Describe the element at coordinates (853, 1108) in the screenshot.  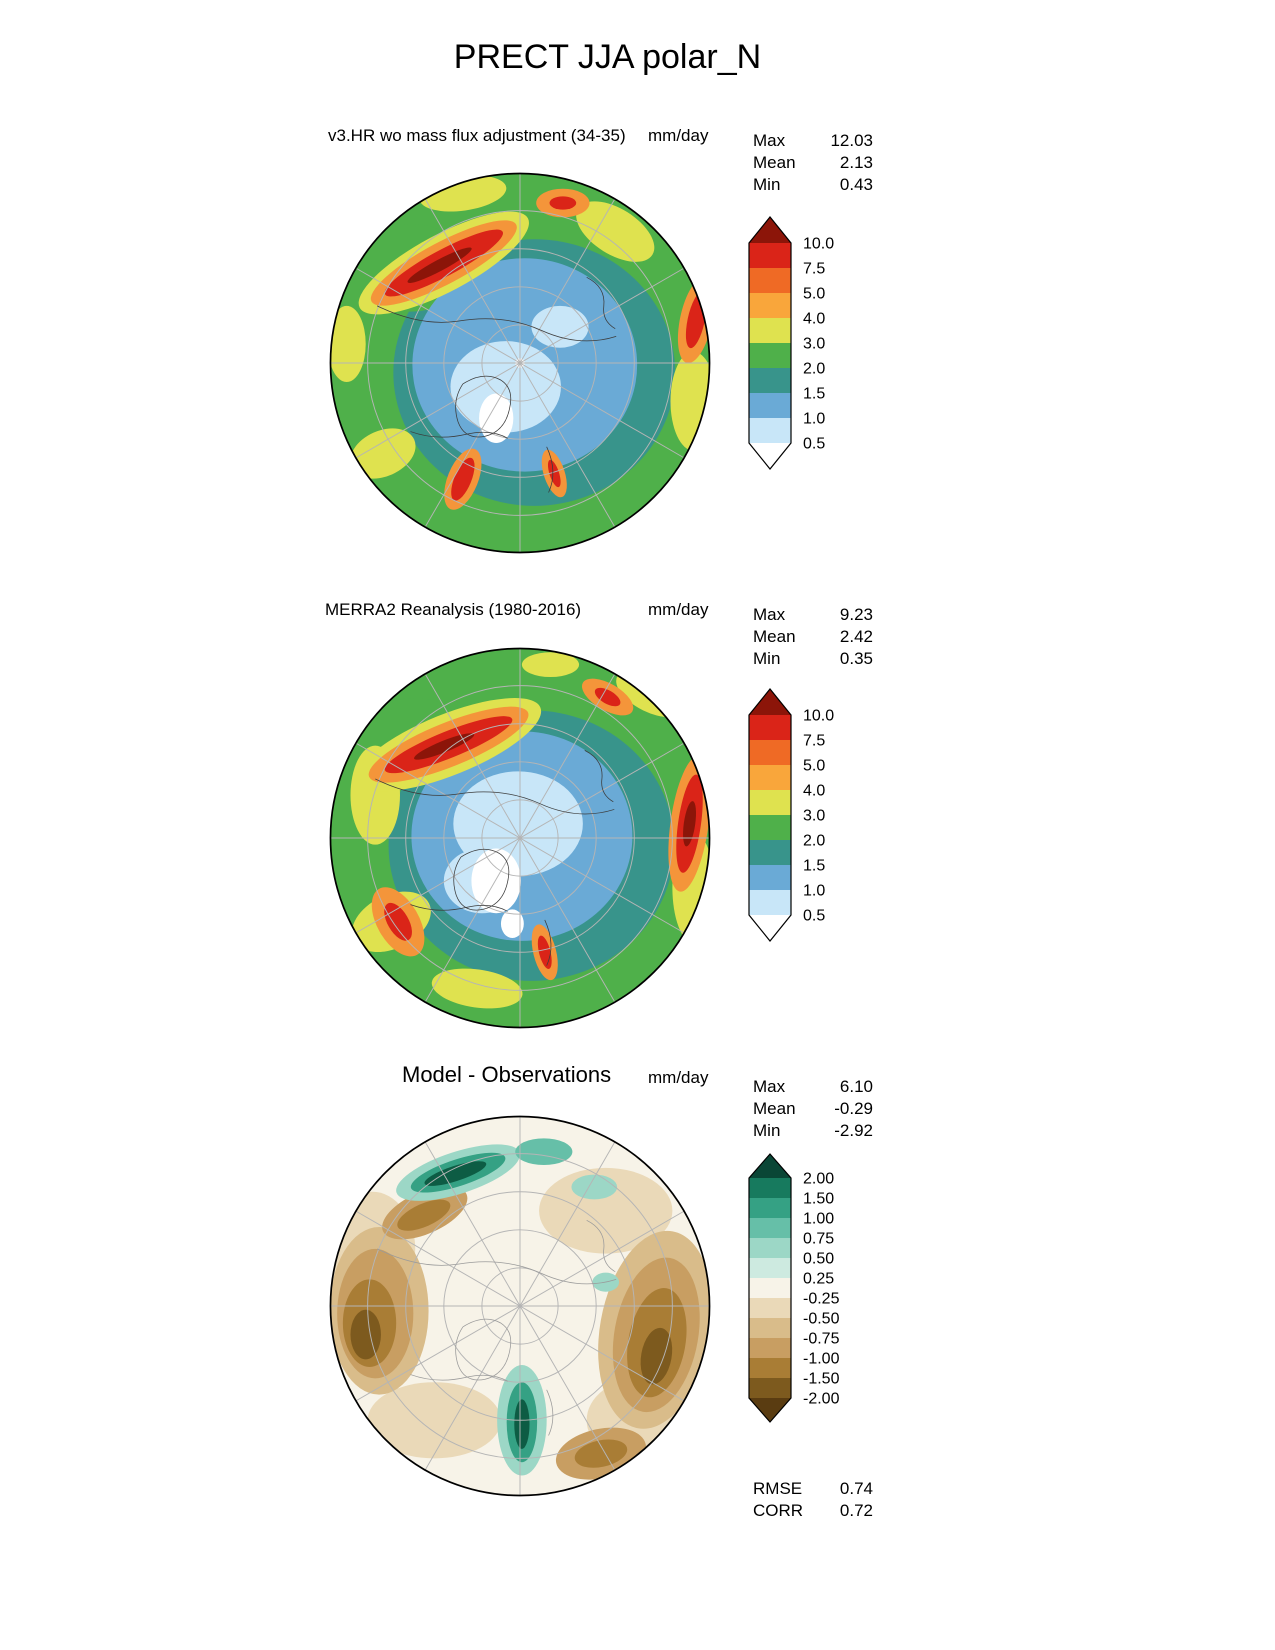
I see `stat-value: -0.29` at that location.